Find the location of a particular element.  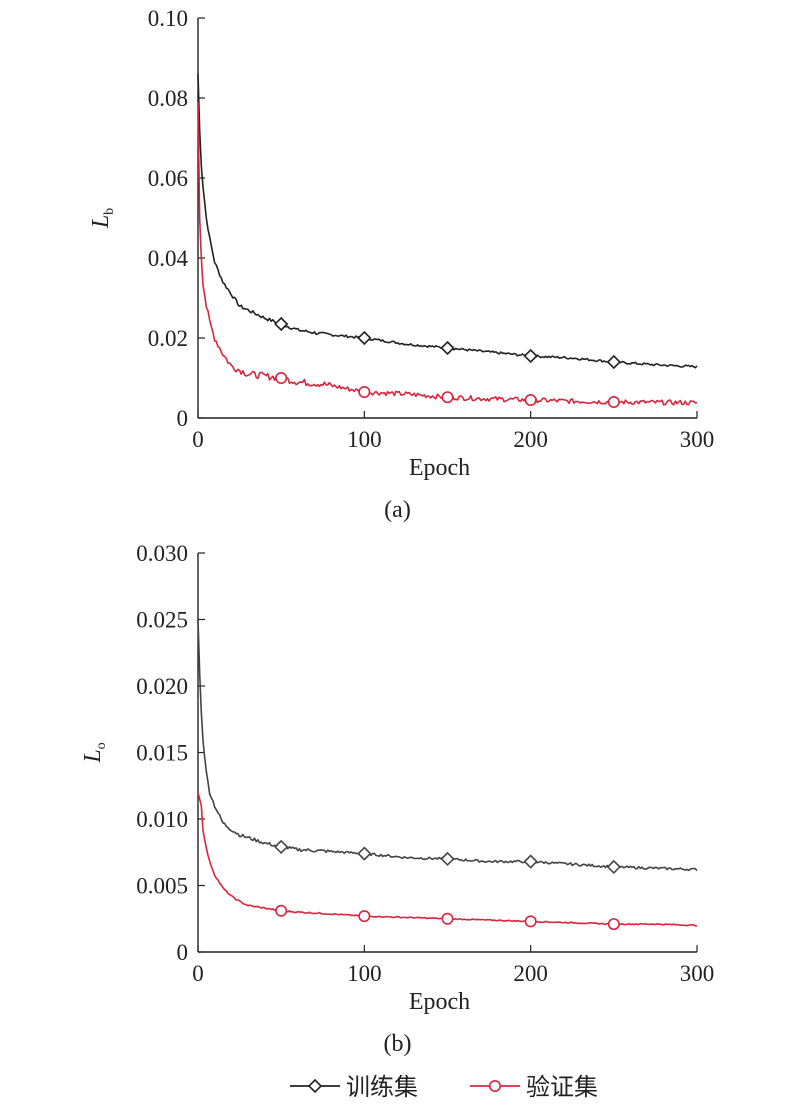

legend-marker-train is located at coordinates (315, 1086).